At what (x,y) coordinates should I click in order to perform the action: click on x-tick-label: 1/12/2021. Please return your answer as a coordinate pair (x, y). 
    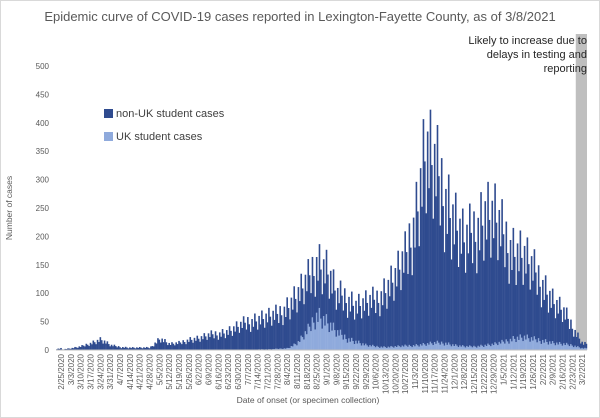
    Looking at the image, I should click on (513, 371).